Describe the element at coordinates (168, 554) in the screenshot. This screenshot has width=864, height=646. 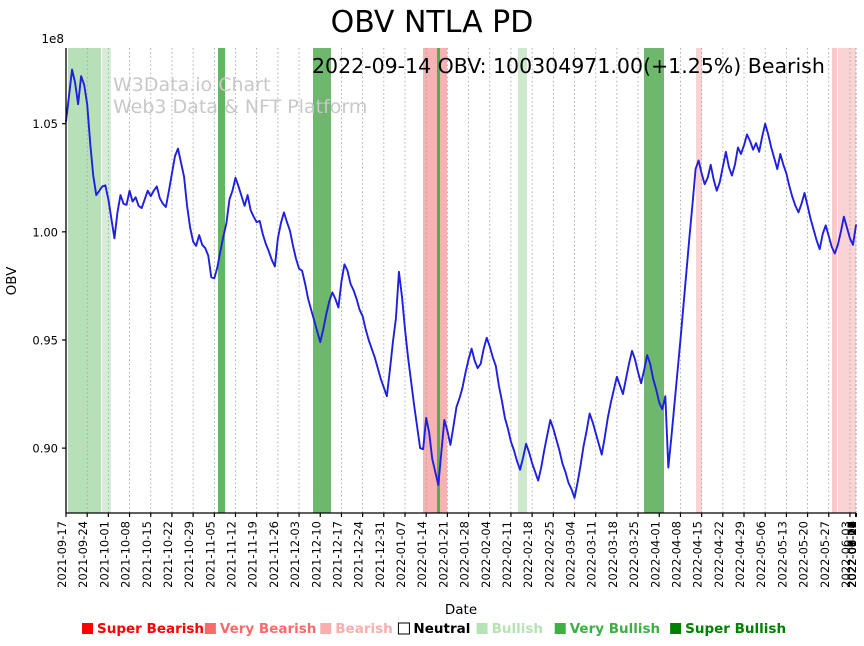
I see `x-tick-label: 2021-10-22` at that location.